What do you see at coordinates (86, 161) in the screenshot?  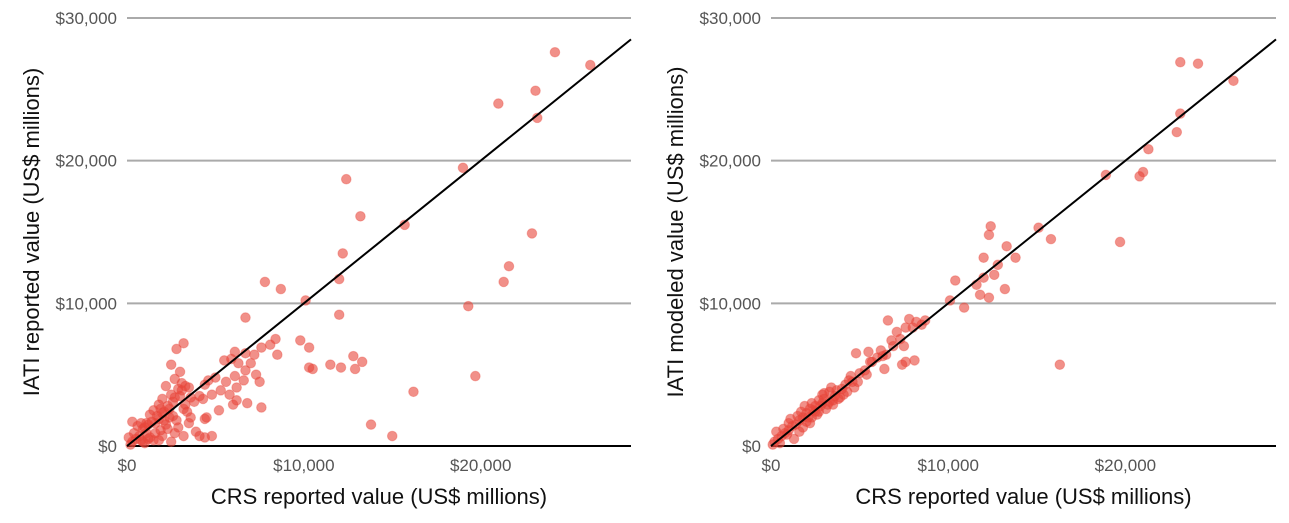 I see `y-tick-label-2: $20,000` at bounding box center [86, 161].